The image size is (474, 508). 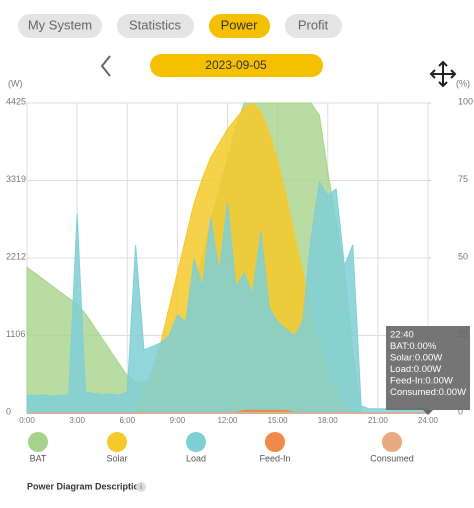 I want to click on tab-bar: My System Statistics Power Profit, so click(x=180, y=26).